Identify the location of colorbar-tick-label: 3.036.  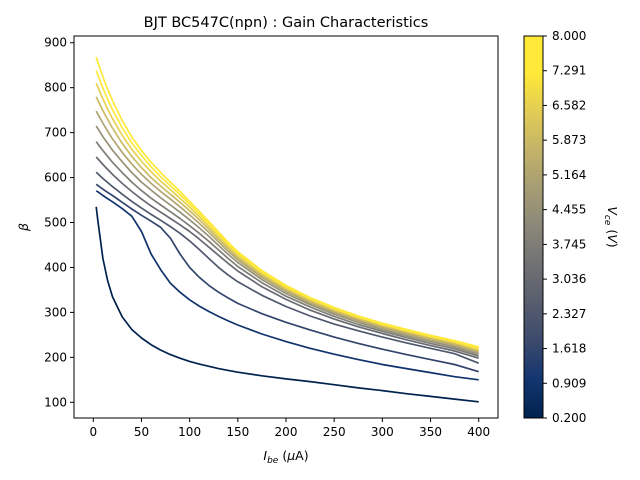
(569, 279).